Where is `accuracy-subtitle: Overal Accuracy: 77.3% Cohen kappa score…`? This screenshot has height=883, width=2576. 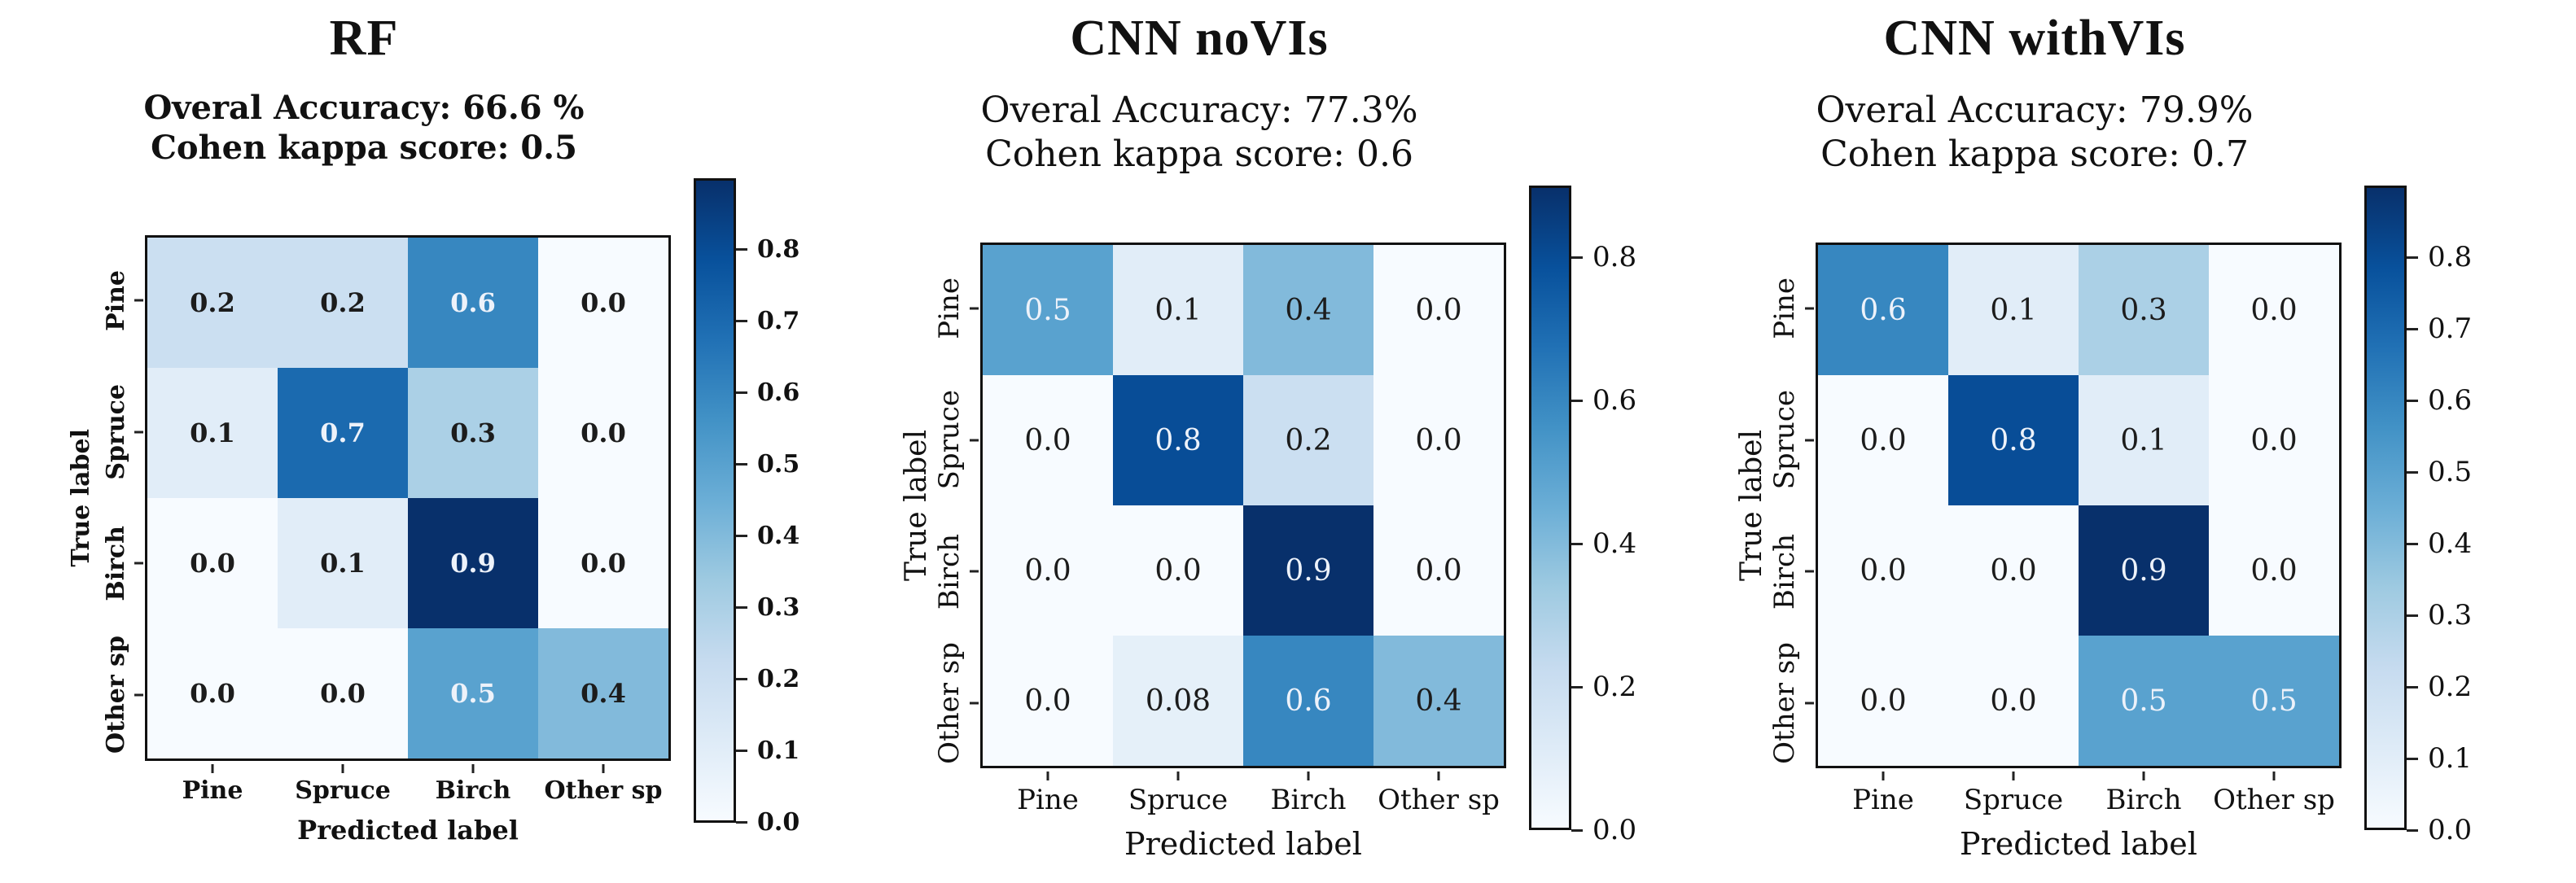
accuracy-subtitle: Overal Accuracy: 77.3% Cohen kappa score… is located at coordinates (1199, 132).